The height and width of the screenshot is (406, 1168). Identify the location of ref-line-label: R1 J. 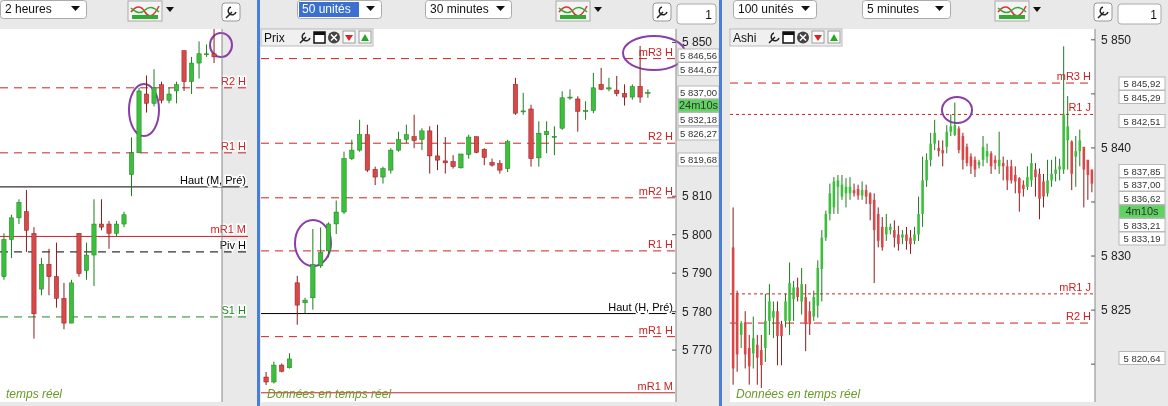
(1079, 107).